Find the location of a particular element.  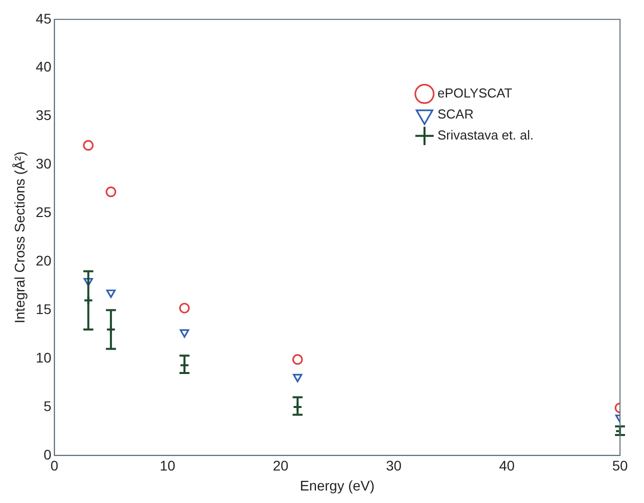

y-tick-label: 10 is located at coordinates (44, 357).